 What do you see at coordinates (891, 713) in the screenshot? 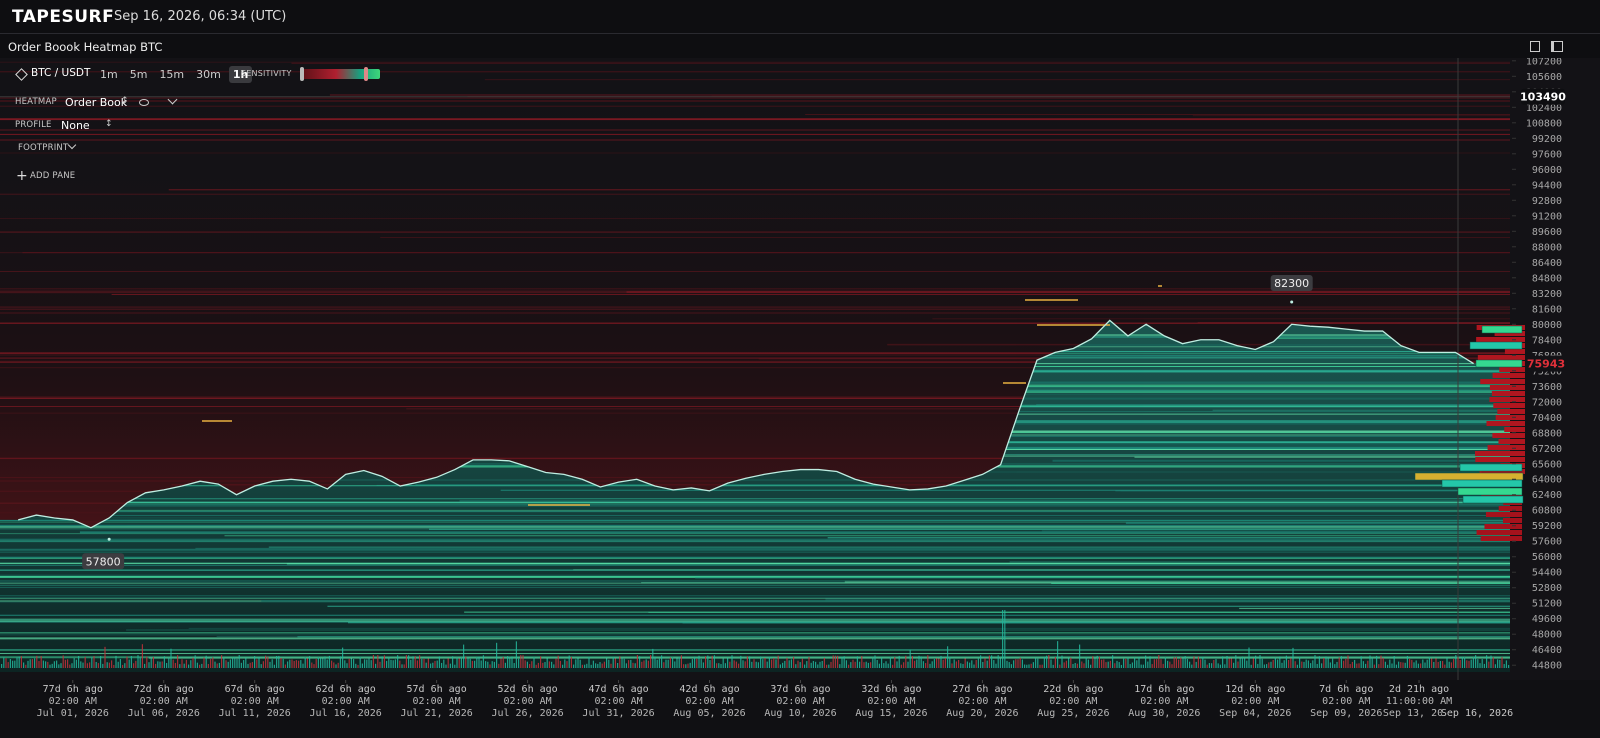
I see `x-tick-label: Aug 15, 2026` at bounding box center [891, 713].